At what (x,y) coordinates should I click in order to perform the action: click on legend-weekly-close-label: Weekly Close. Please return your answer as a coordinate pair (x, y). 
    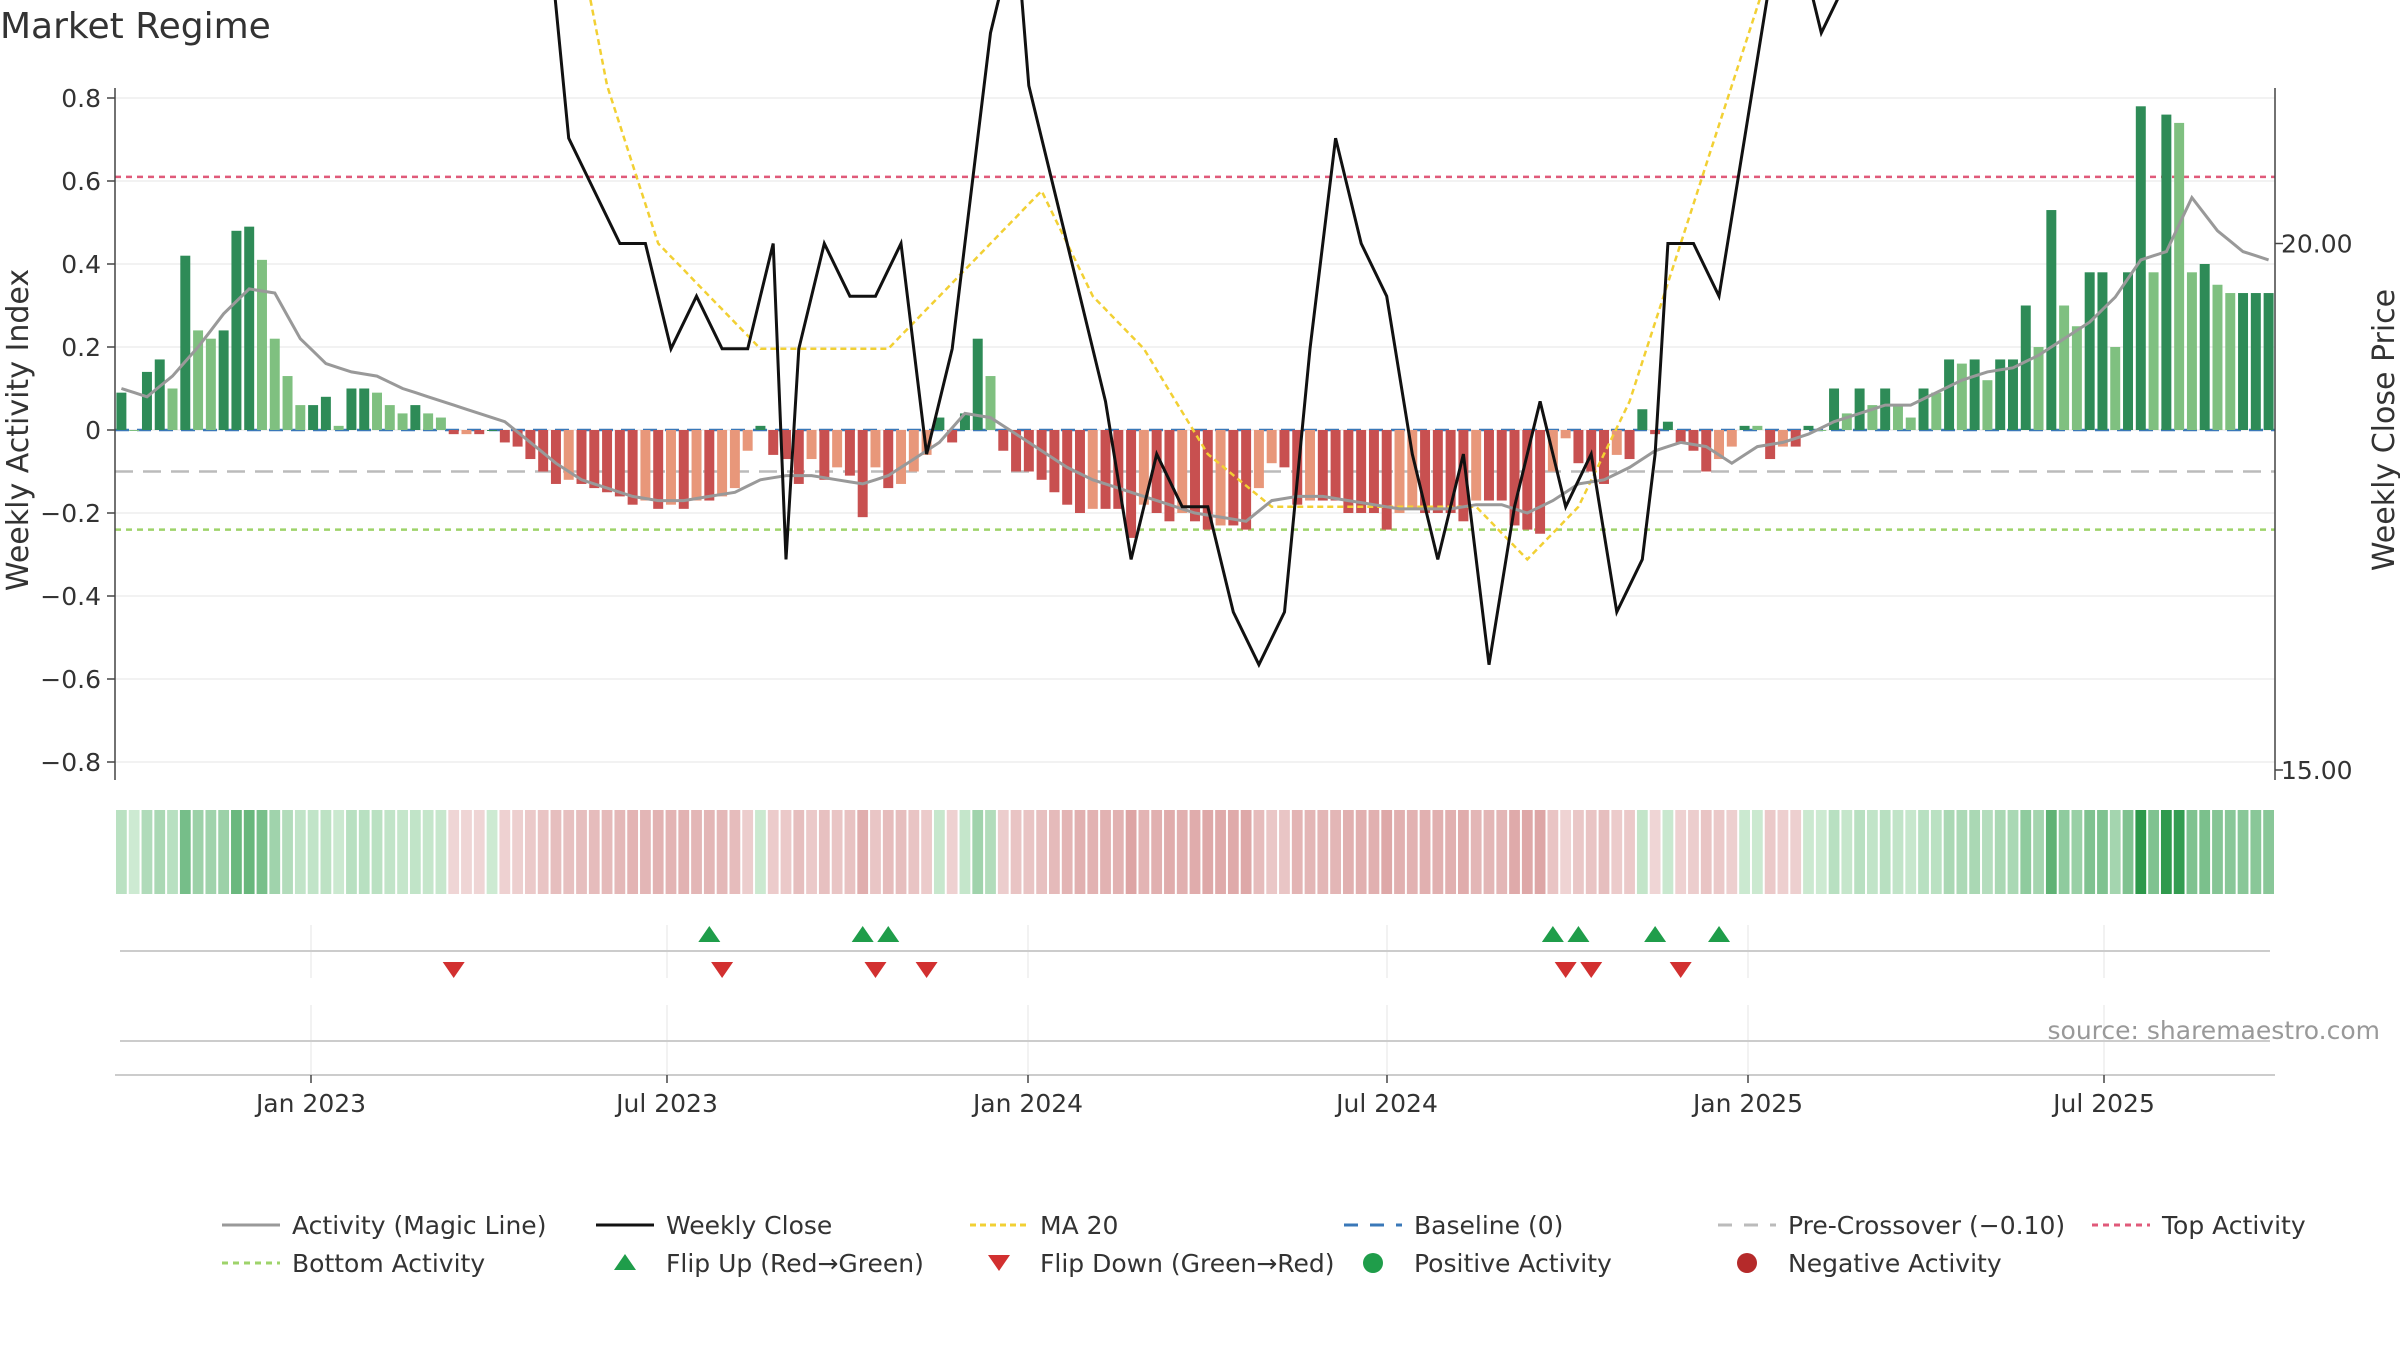
    Looking at the image, I should click on (749, 1225).